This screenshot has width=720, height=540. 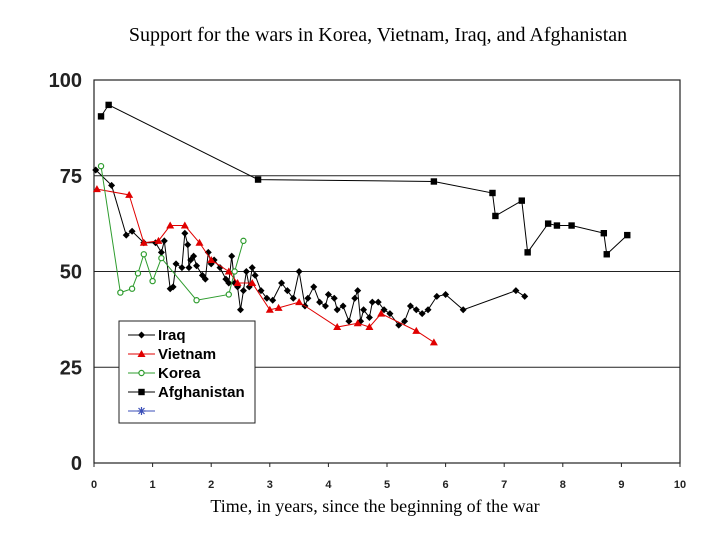 What do you see at coordinates (388, 477) in the screenshot?
I see `x-tick-labels: 0 1 2 3 4 5 6 7 8 9 10` at bounding box center [388, 477].